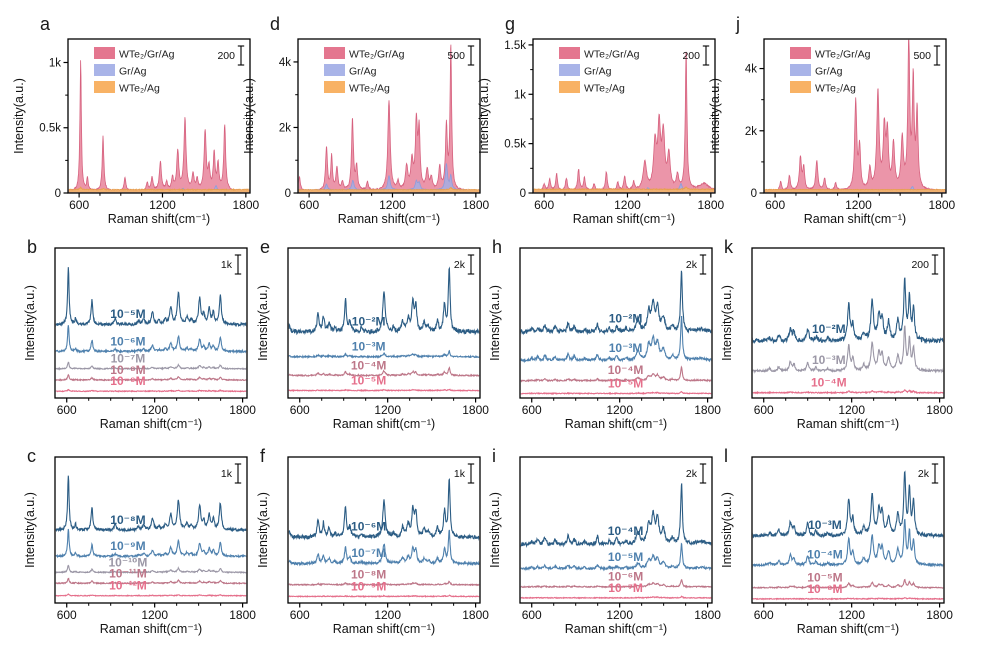 The height and width of the screenshot is (645, 995). What do you see at coordinates (616, 340) in the screenshot?
I see `trace-10⁻³M` at bounding box center [616, 340].